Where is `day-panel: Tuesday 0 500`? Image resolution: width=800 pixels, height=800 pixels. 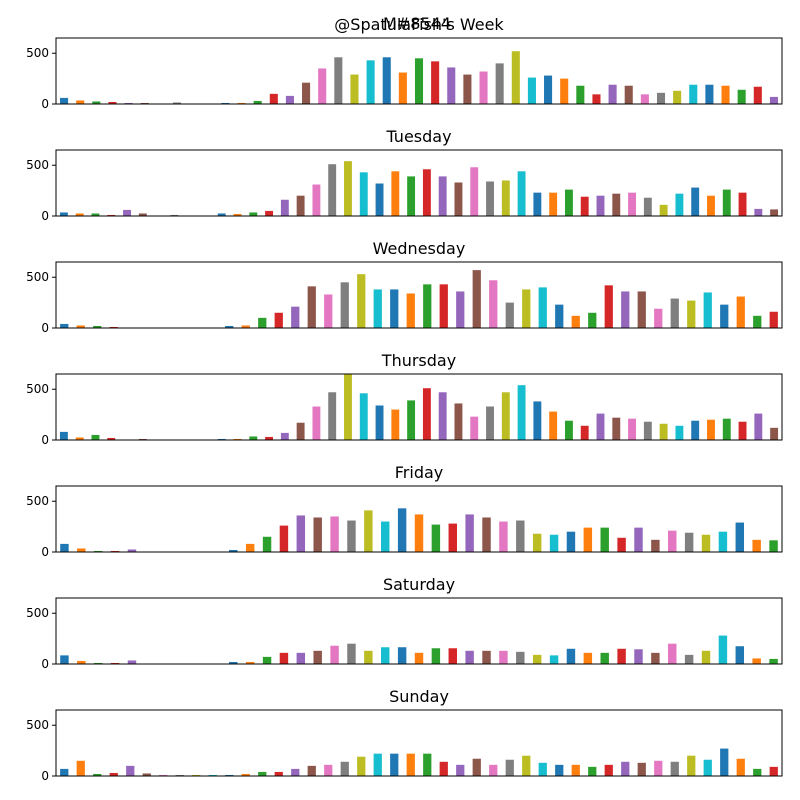 day-panel: Tuesday 0 500 is located at coordinates (404, 175).